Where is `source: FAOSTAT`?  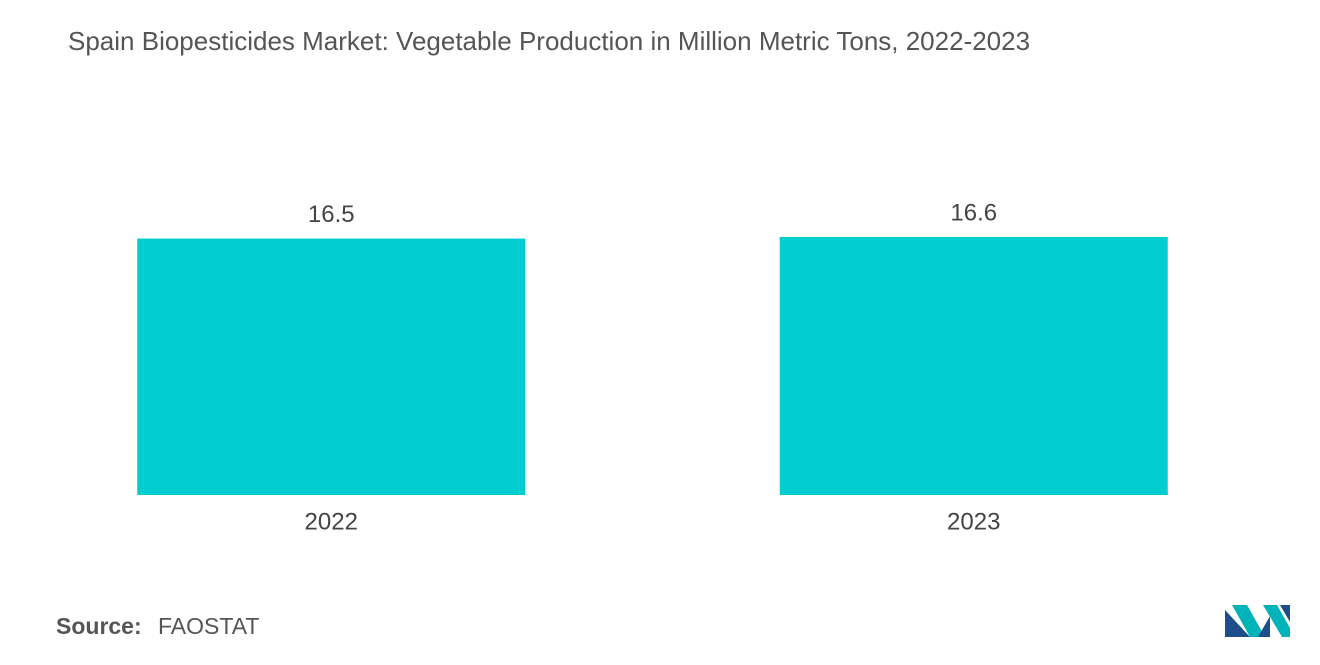
source: FAOSTAT is located at coordinates (208, 626).